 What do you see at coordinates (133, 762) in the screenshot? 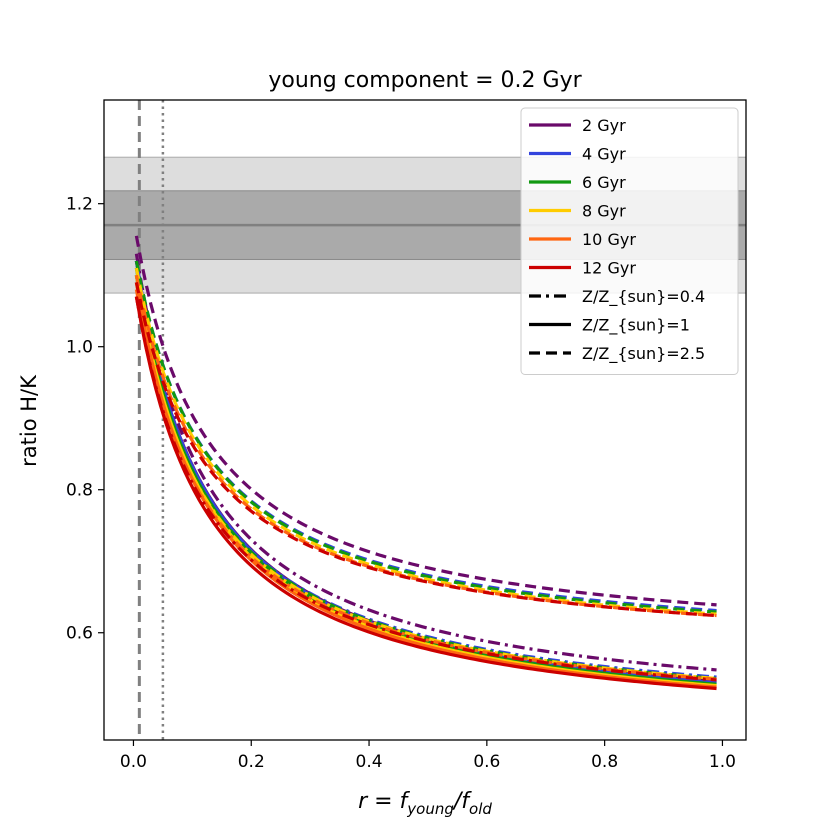
I see `x-tick-label: 0.0` at bounding box center [133, 762].